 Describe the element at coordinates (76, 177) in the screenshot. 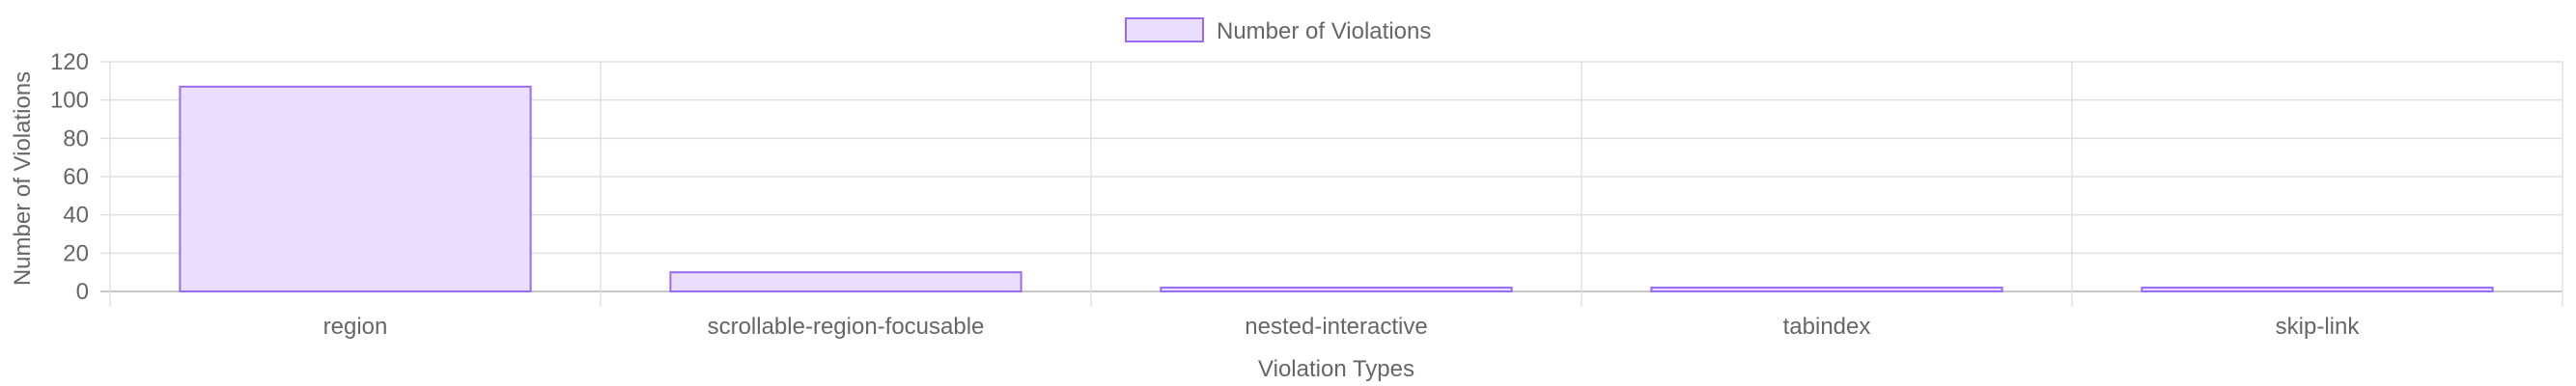

I see `y-tick-label: 60` at that location.